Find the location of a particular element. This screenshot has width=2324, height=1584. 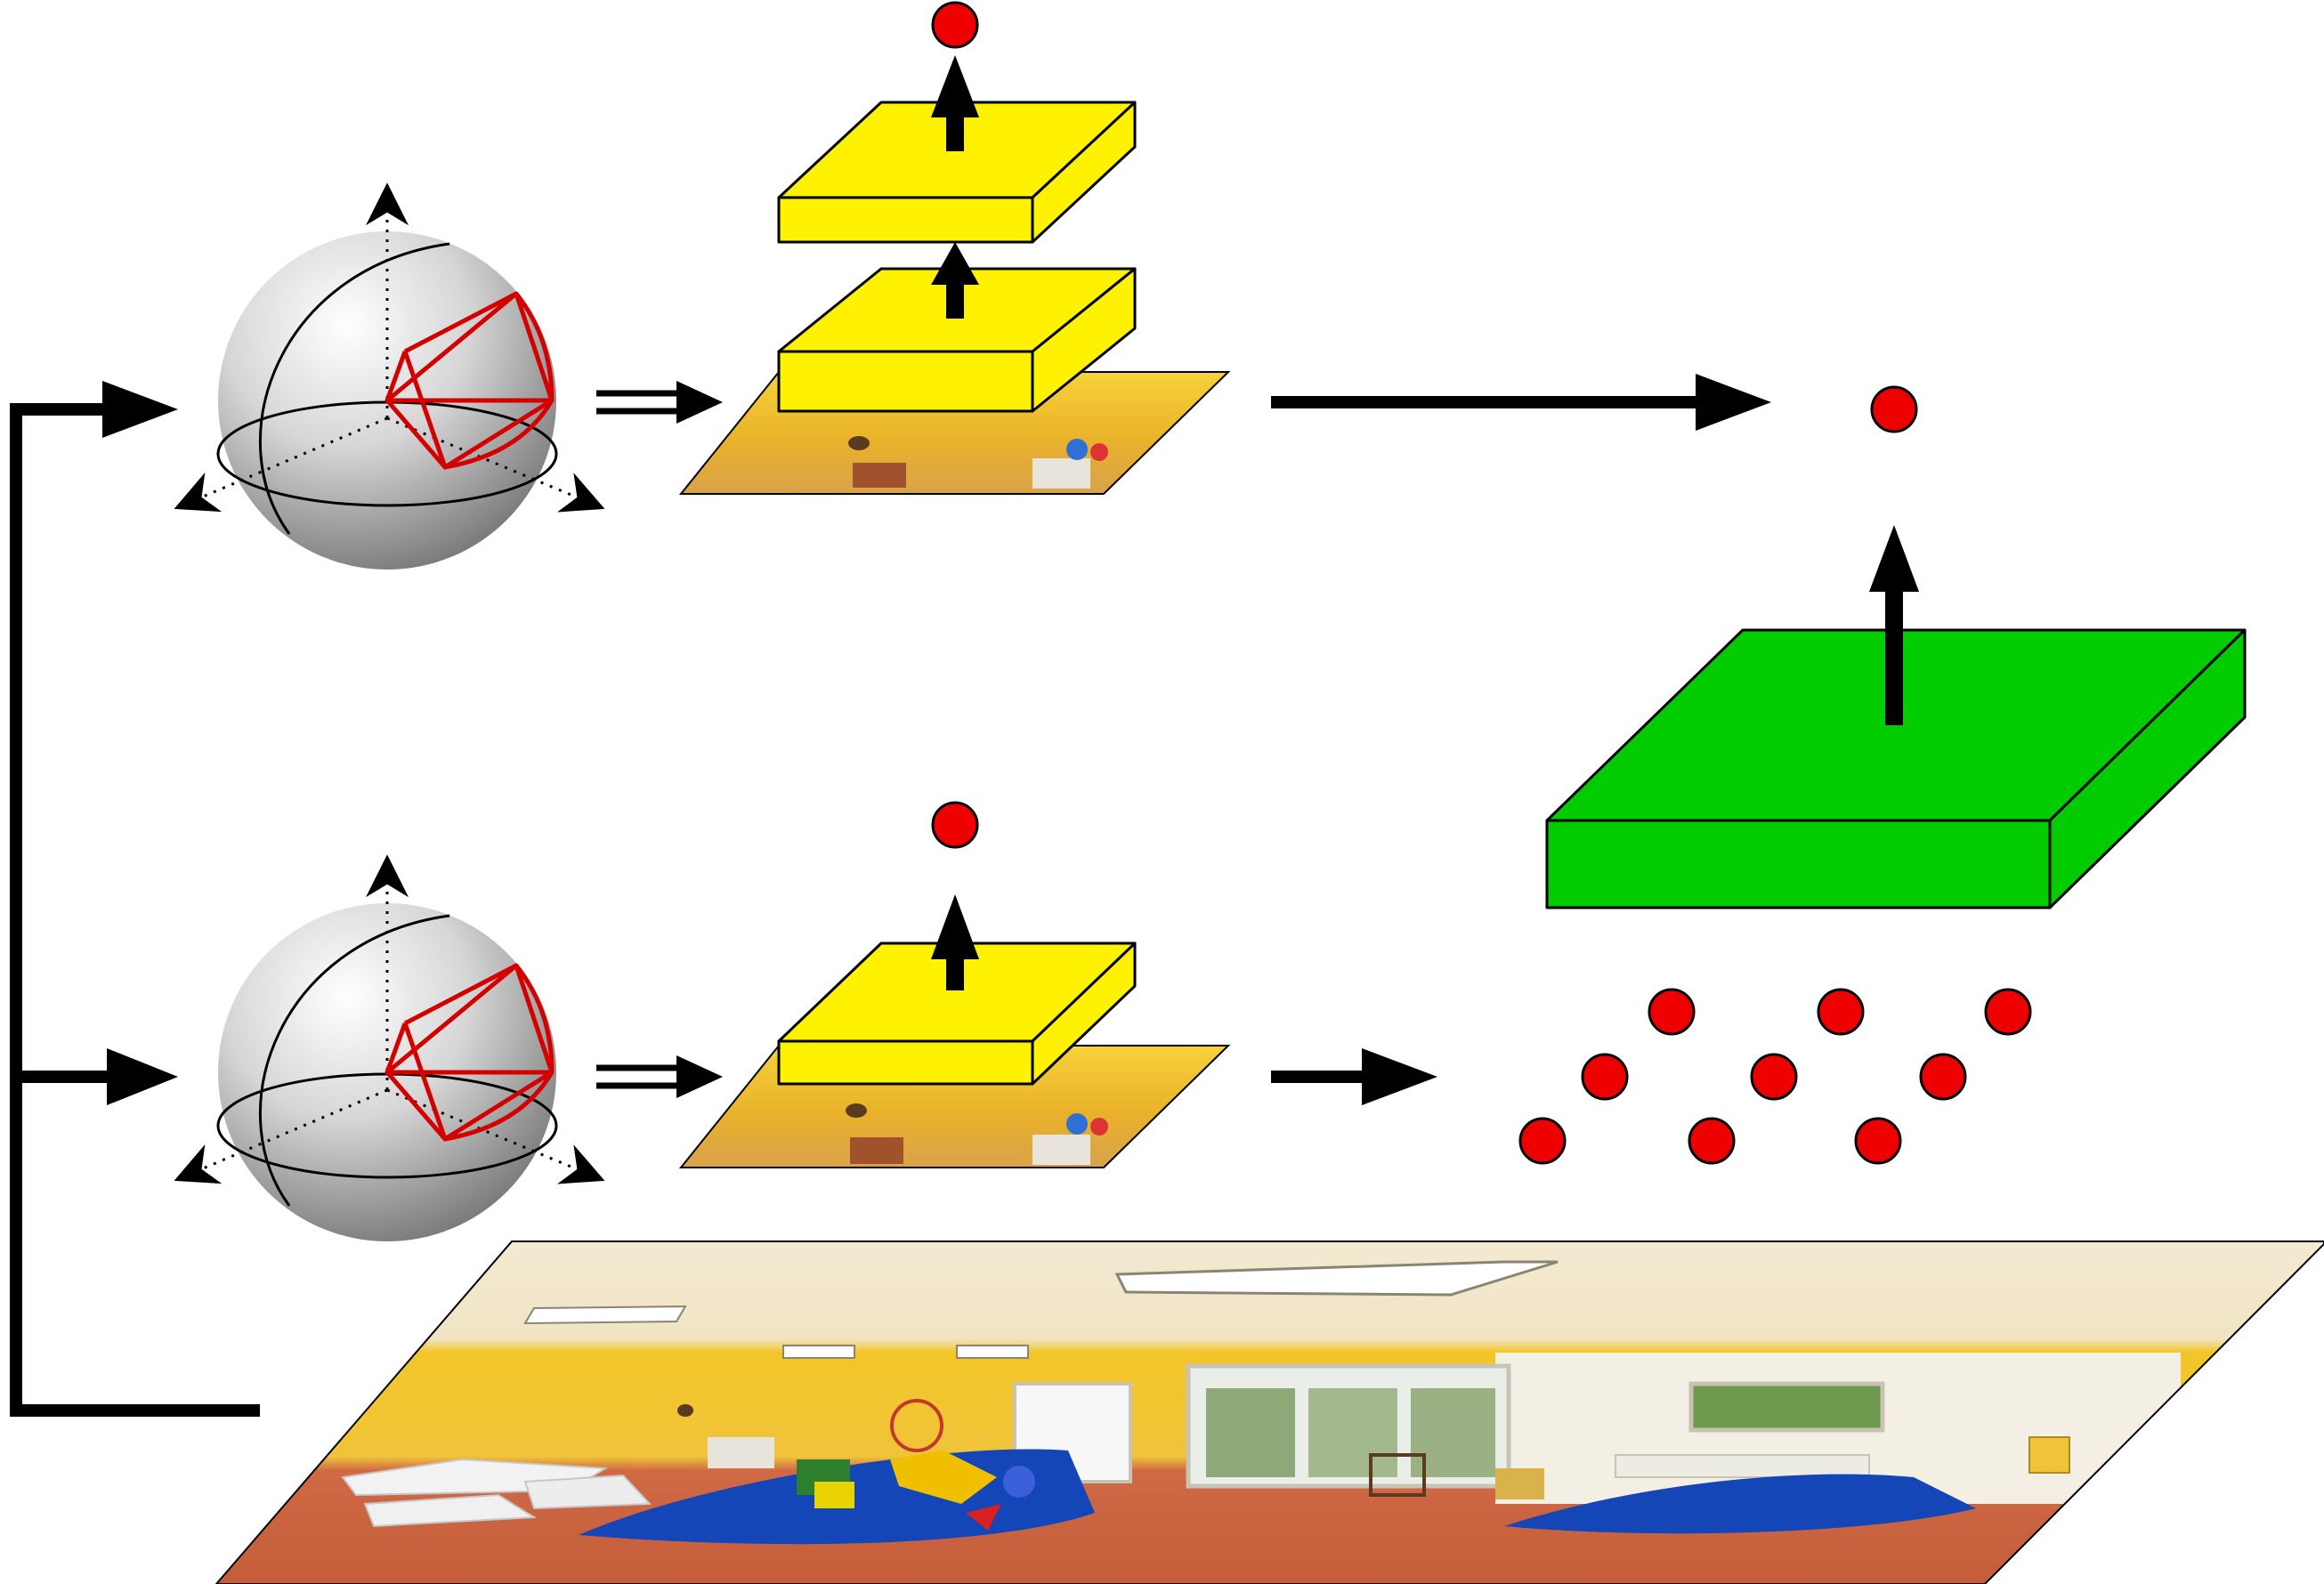

top-implies-arrow-icon is located at coordinates (659, 402).